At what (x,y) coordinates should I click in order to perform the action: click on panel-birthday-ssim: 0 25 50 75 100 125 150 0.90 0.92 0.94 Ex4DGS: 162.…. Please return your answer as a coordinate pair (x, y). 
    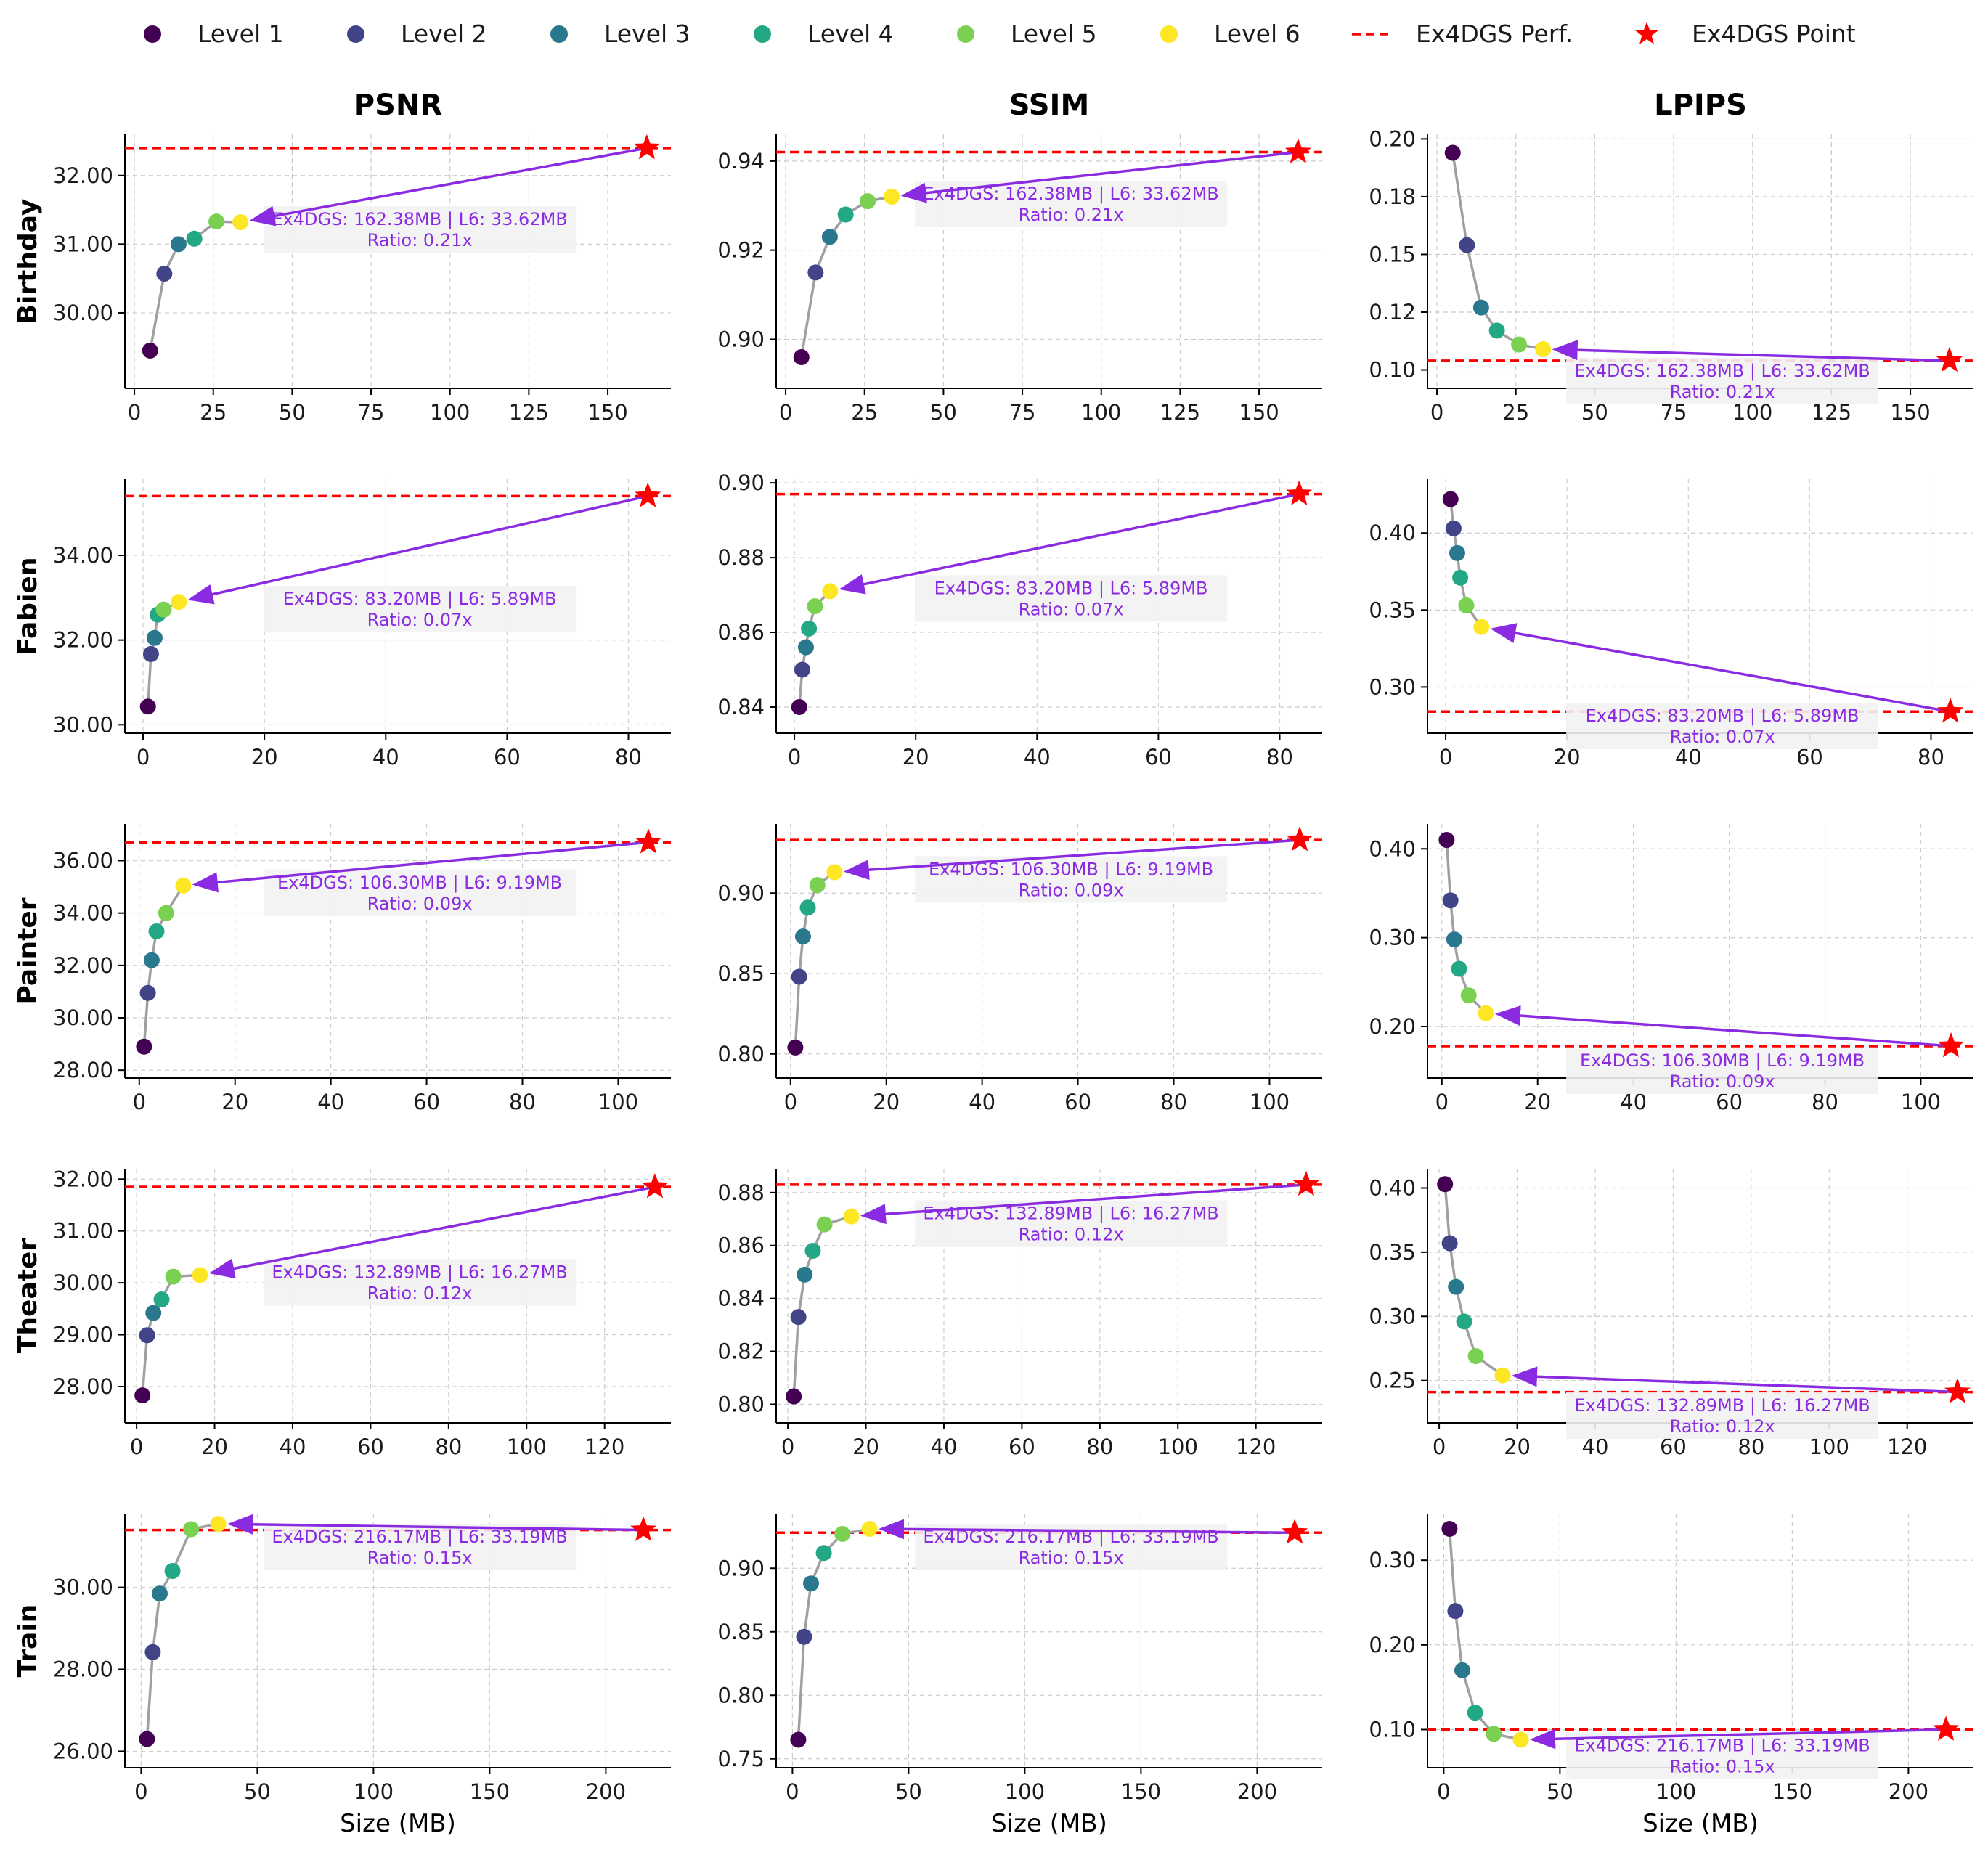
    Looking at the image, I should click on (1019, 279).